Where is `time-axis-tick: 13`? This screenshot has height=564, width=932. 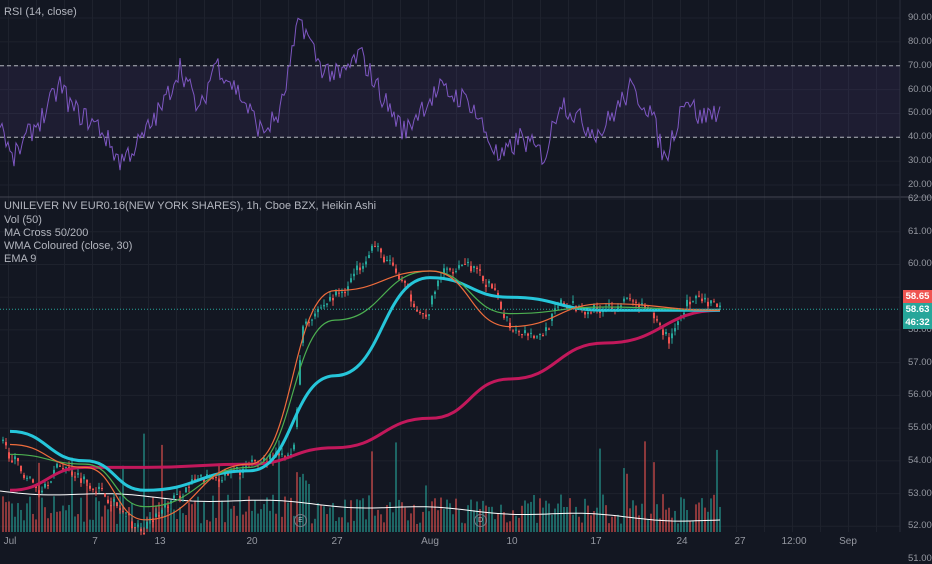
time-axis-tick: 13 is located at coordinates (160, 541).